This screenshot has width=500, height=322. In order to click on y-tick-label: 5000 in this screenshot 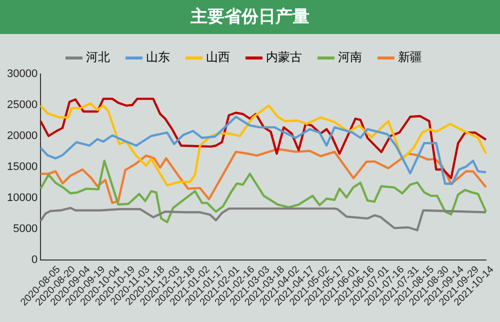, I will do `click(25, 229)`.